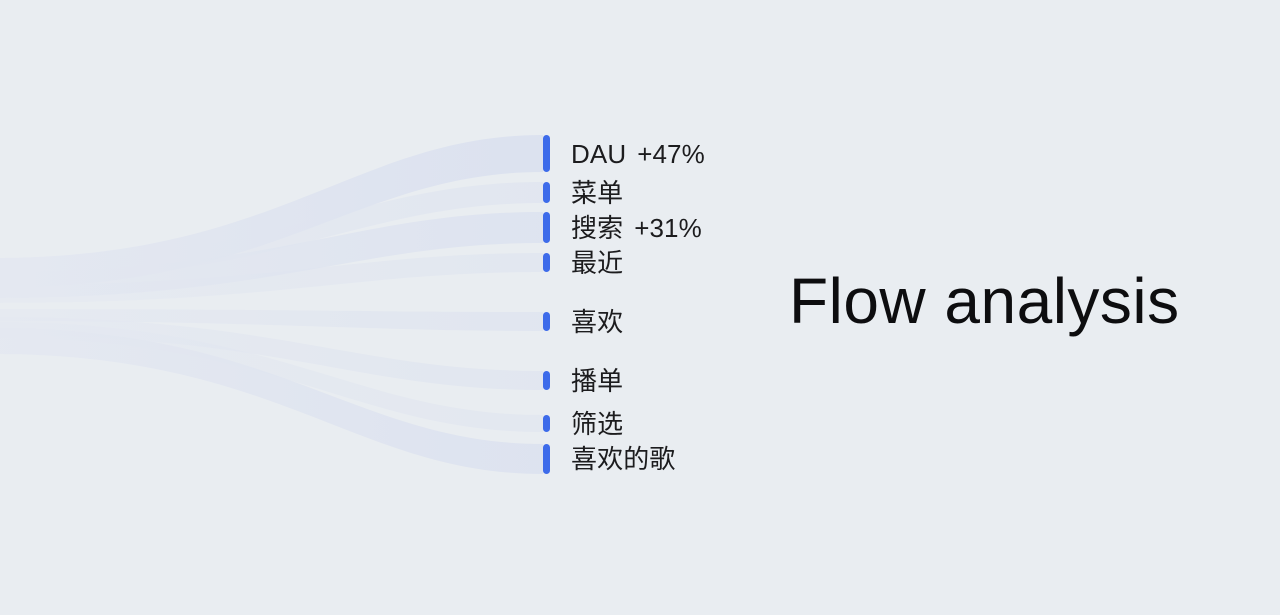  I want to click on page-title: Flow analysis, so click(984, 301).